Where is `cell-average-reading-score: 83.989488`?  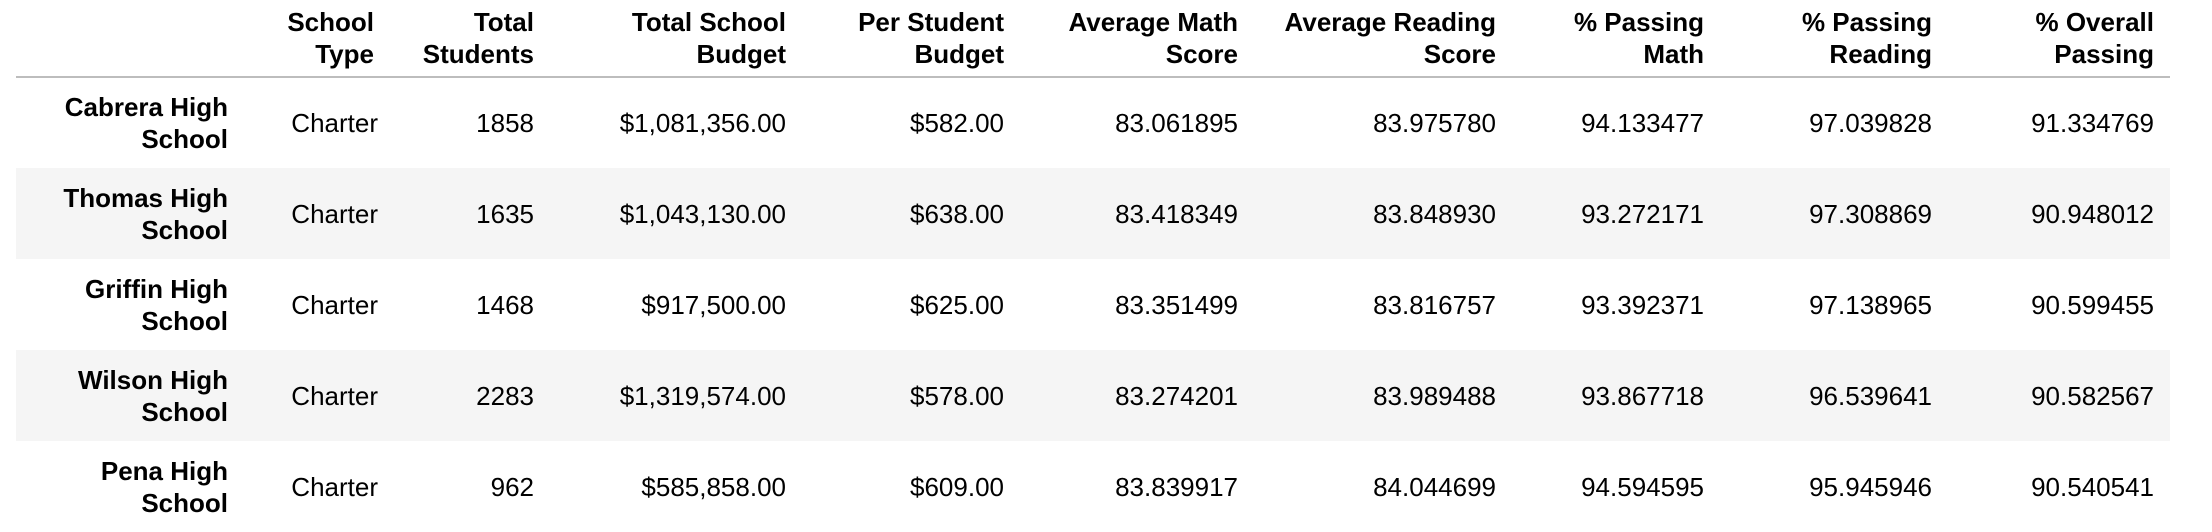 cell-average-reading-score: 83.989488 is located at coordinates (1434, 395).